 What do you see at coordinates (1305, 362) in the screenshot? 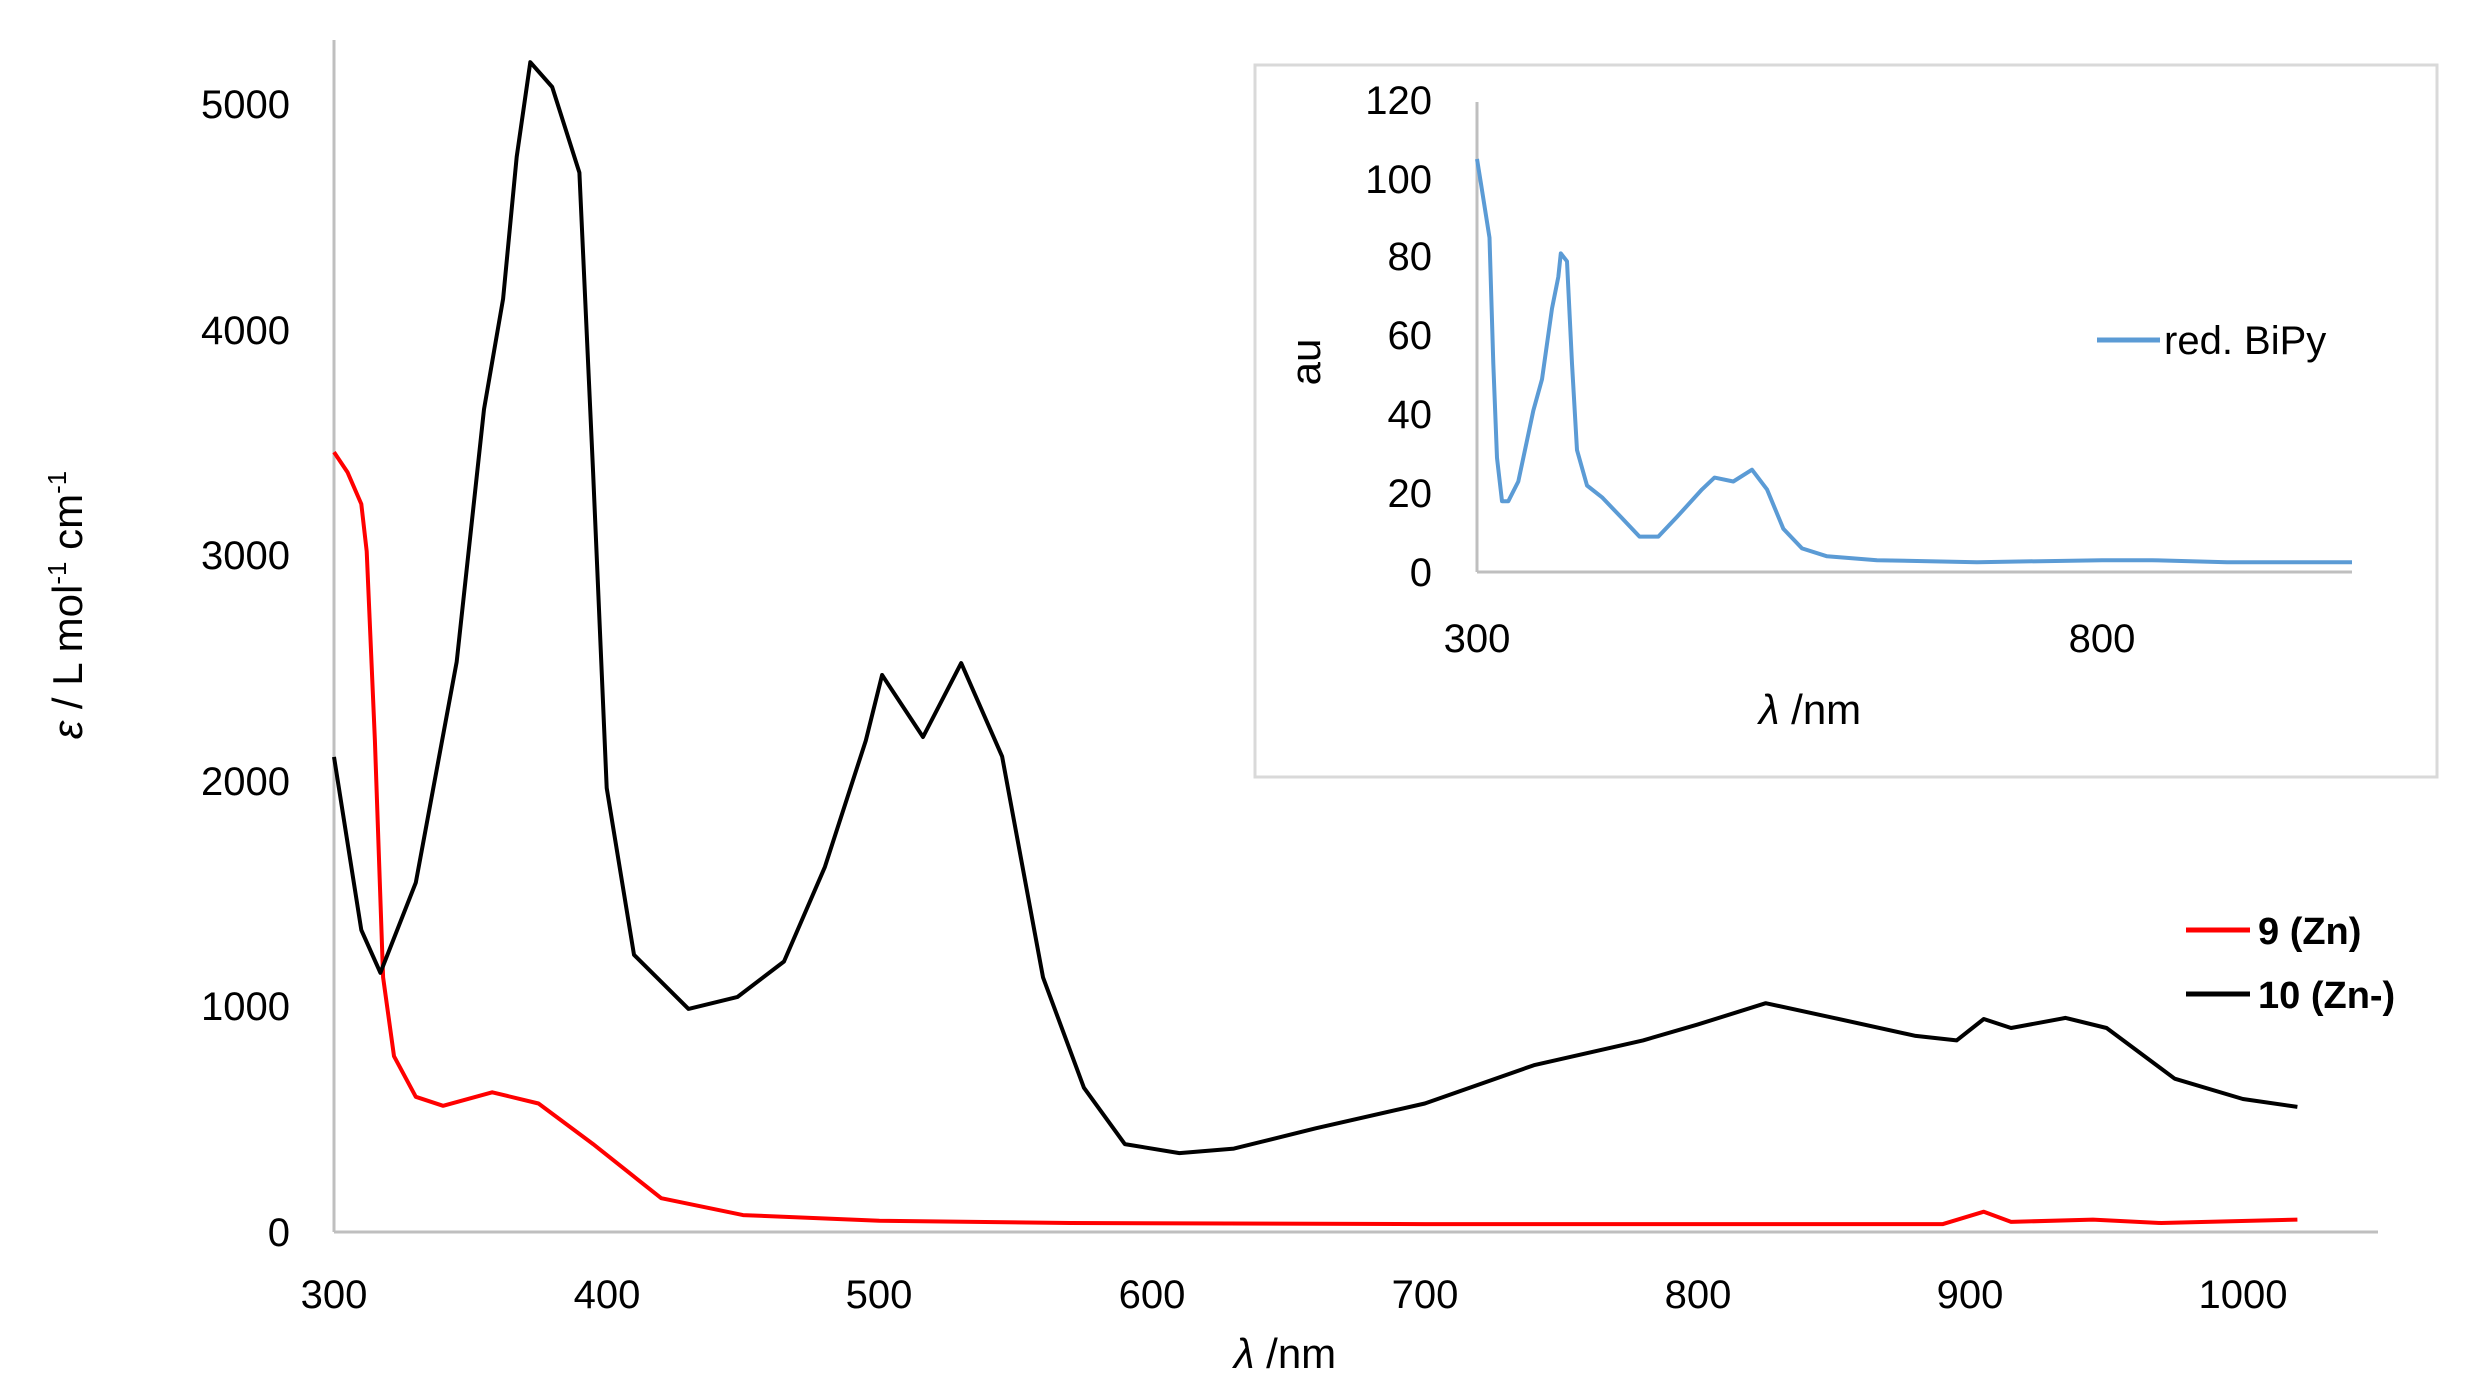
I see `inset-y-axis-title: au` at bounding box center [1305, 362].